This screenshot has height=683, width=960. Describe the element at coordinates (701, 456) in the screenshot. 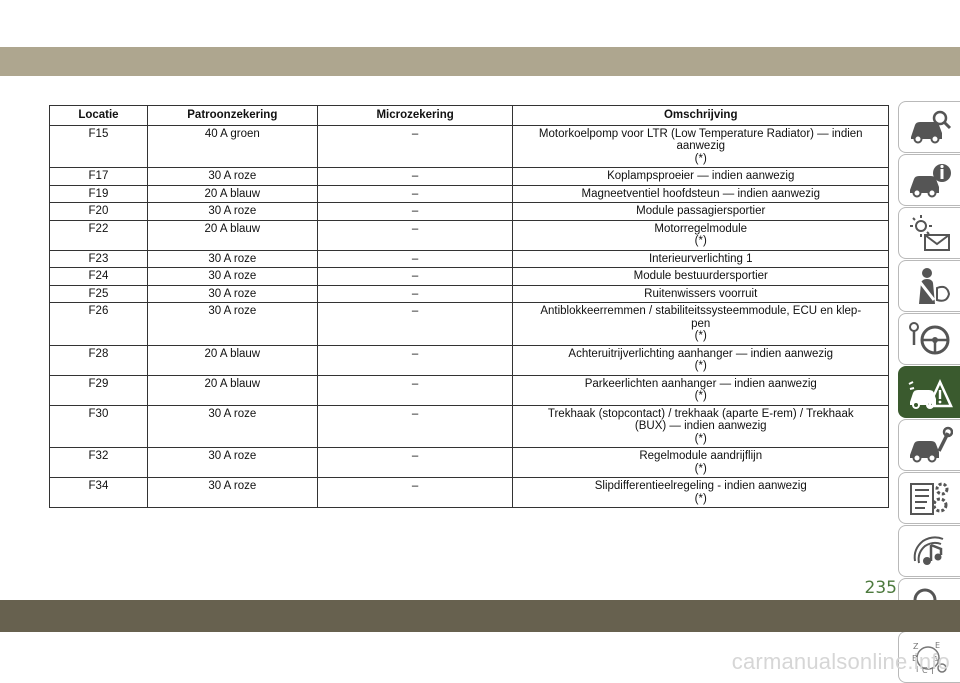

I see `description-line: Regelmodule aandrijflijn` at that location.